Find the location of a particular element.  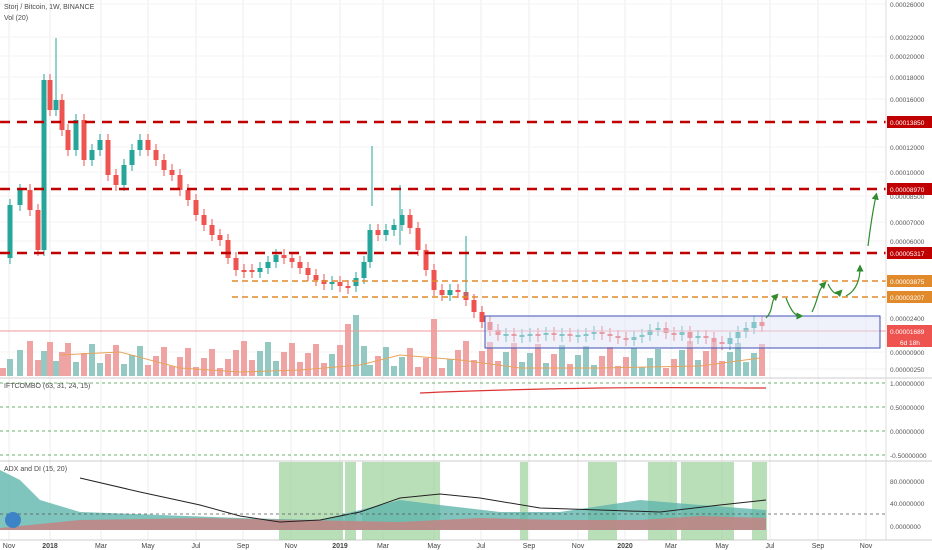

symbol-title: Storj / Bitcoin, 1W, BINANCE is located at coordinates (49, 7).